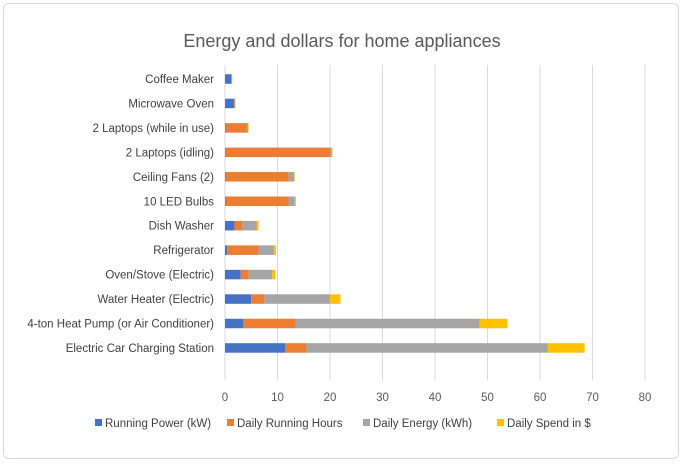 Image resolution: width=684 pixels, height=464 pixels. Describe the element at coordinates (592, 398) in the screenshot. I see `x-tick-label: 70` at that location.